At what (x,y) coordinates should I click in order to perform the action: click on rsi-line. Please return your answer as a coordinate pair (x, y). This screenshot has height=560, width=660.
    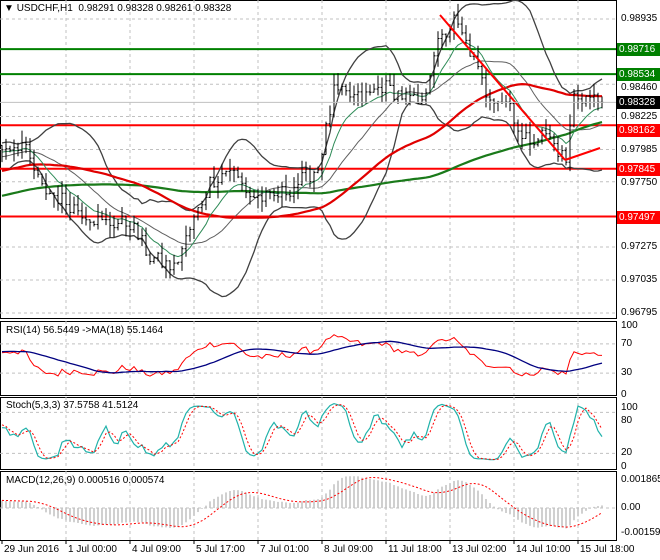
    Looking at the image, I should click on (302, 355).